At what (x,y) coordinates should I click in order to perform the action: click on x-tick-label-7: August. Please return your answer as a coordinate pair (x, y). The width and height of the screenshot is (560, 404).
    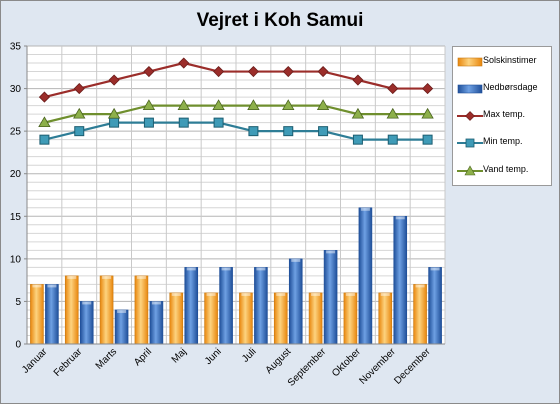
    Looking at the image, I should click on (279, 361).